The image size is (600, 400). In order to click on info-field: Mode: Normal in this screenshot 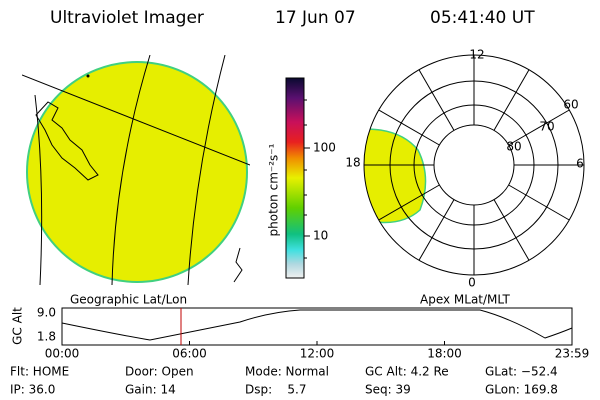, I will do `click(287, 372)`.